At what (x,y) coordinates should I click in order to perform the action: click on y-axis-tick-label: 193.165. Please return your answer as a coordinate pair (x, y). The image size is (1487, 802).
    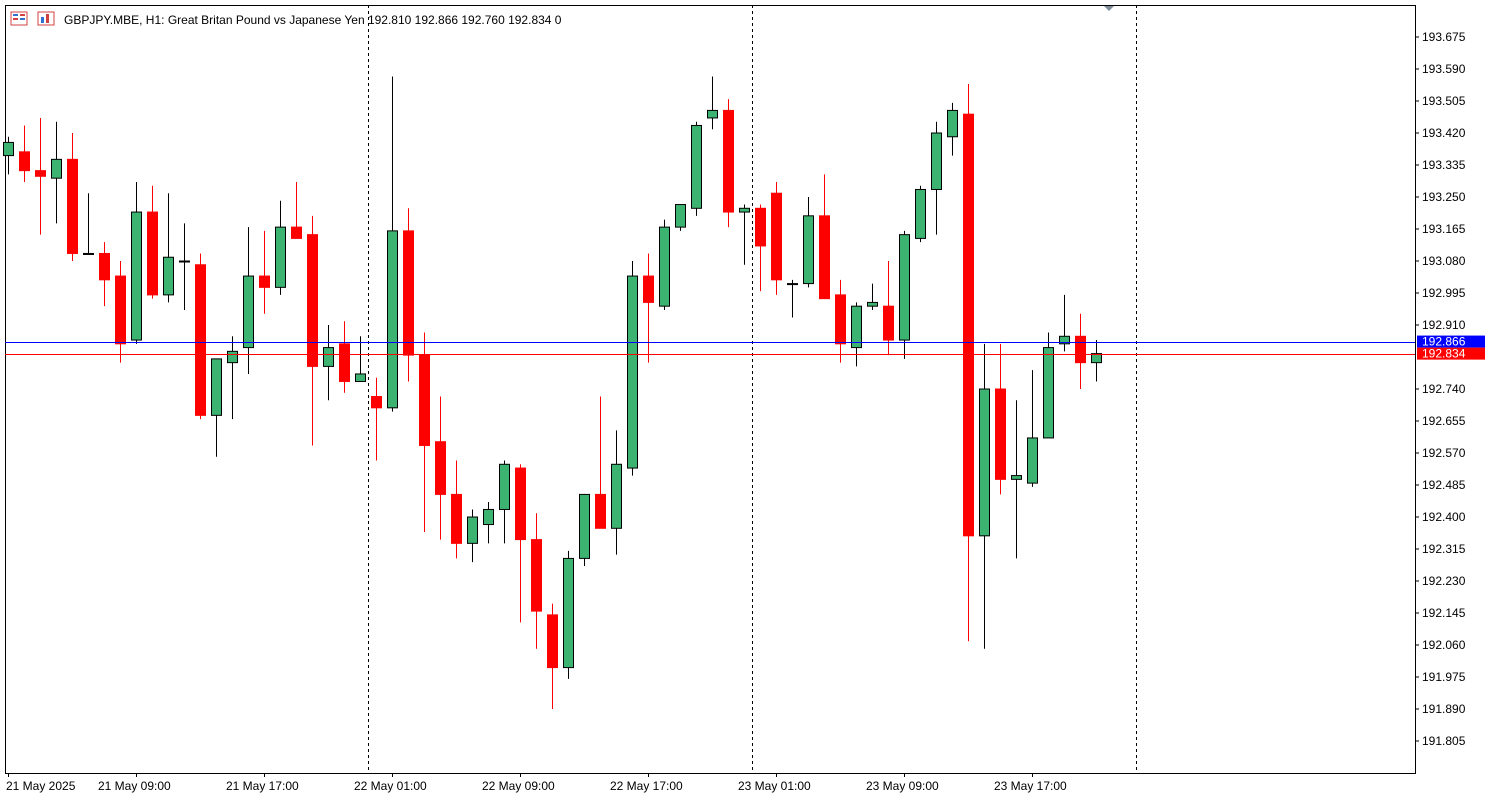
    Looking at the image, I should click on (1444, 229).